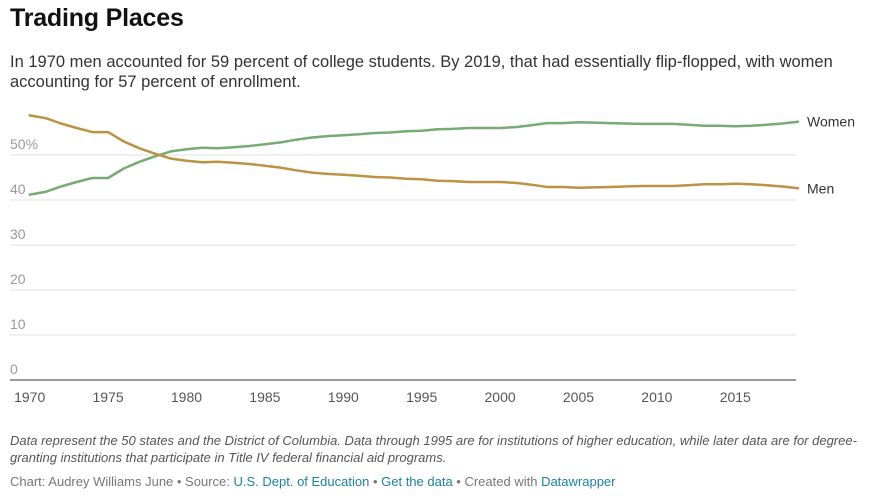 The image size is (874, 501). What do you see at coordinates (578, 397) in the screenshot?
I see `x-tick-label: 2005` at bounding box center [578, 397].